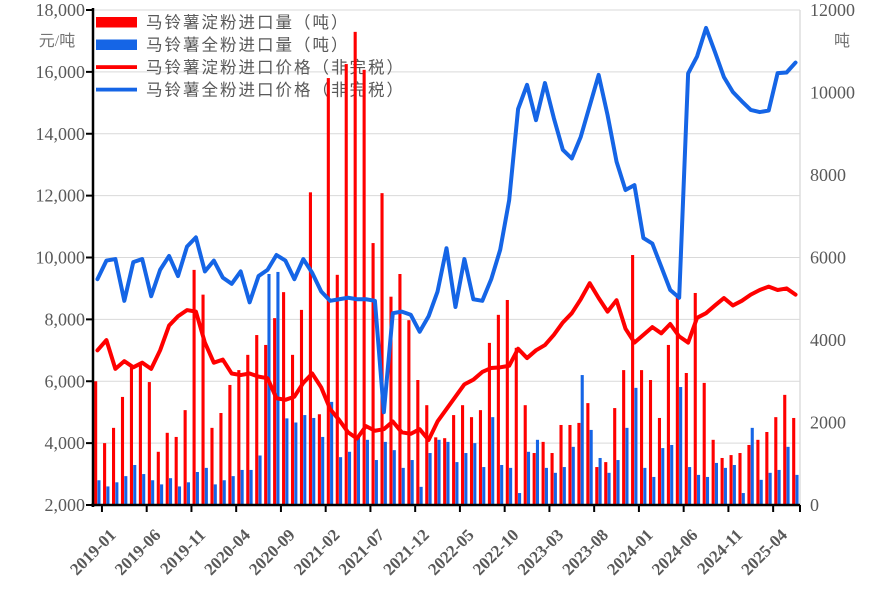  What do you see at coordinates (585, 552) in the screenshot?
I see `x-axis-tick-label: 2023-08` at bounding box center [585, 552].